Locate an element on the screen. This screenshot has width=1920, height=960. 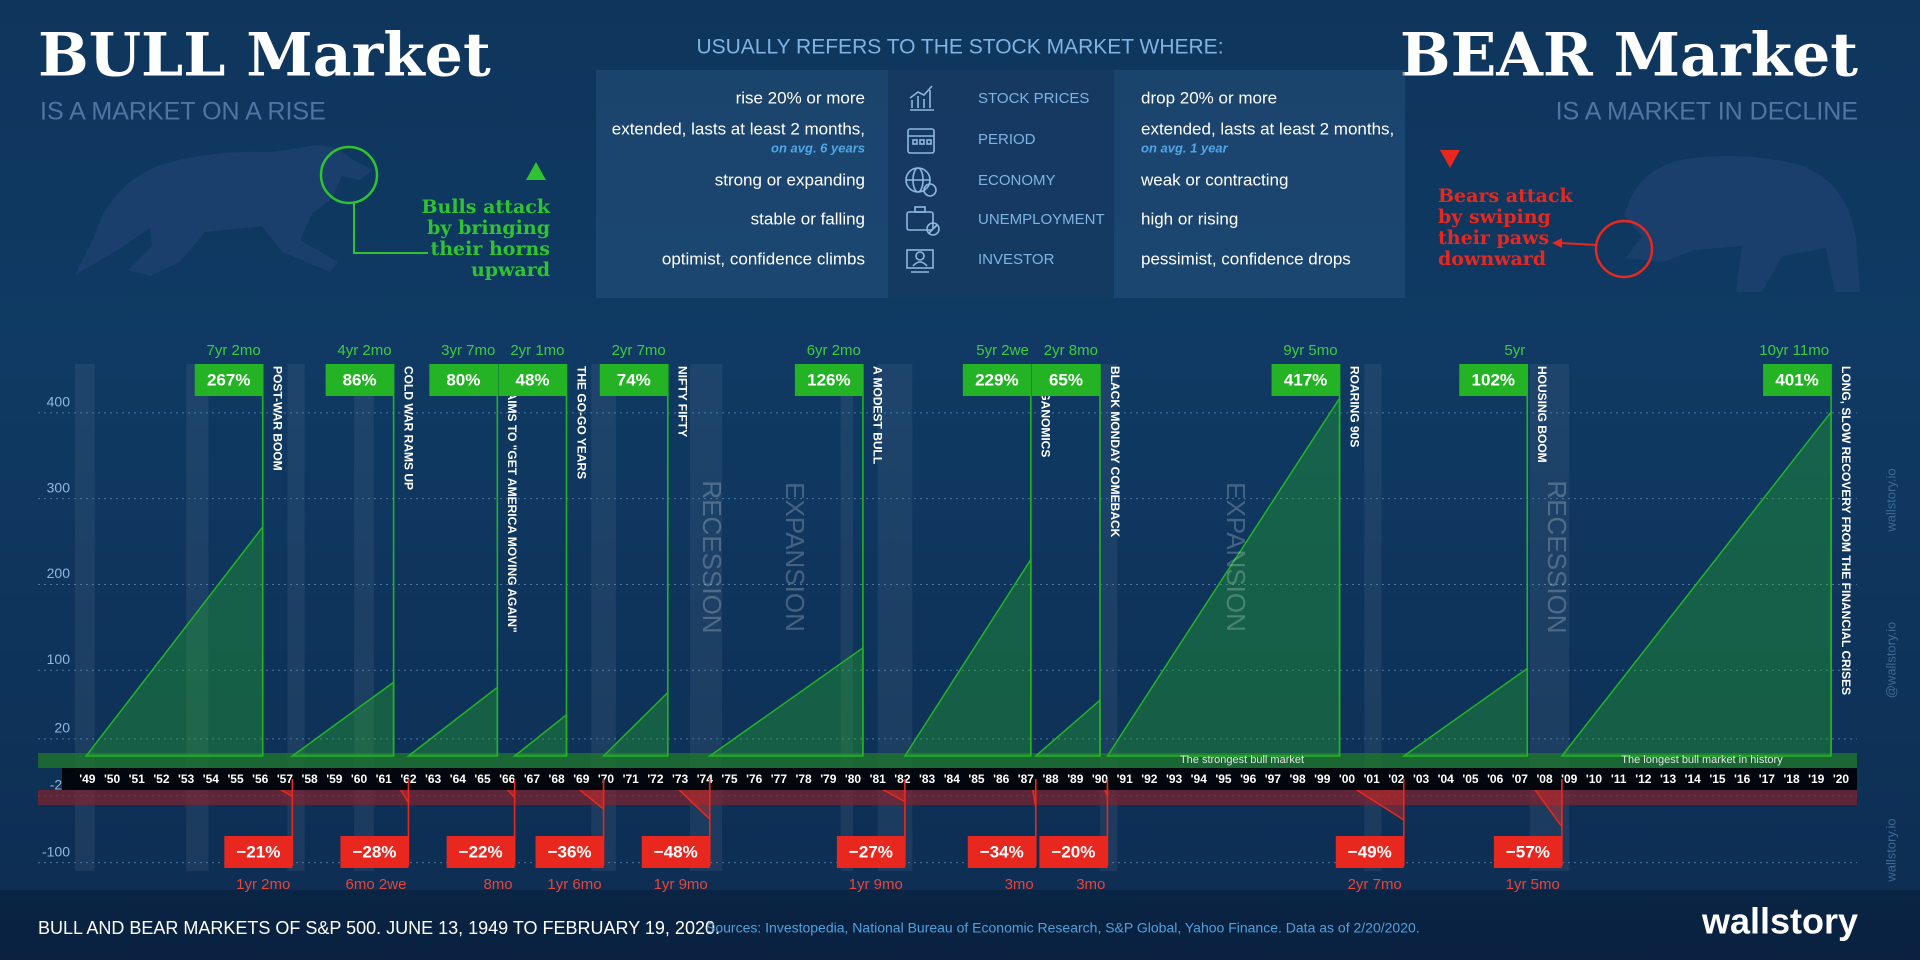
x-tick-label: '85 is located at coordinates (976, 779).